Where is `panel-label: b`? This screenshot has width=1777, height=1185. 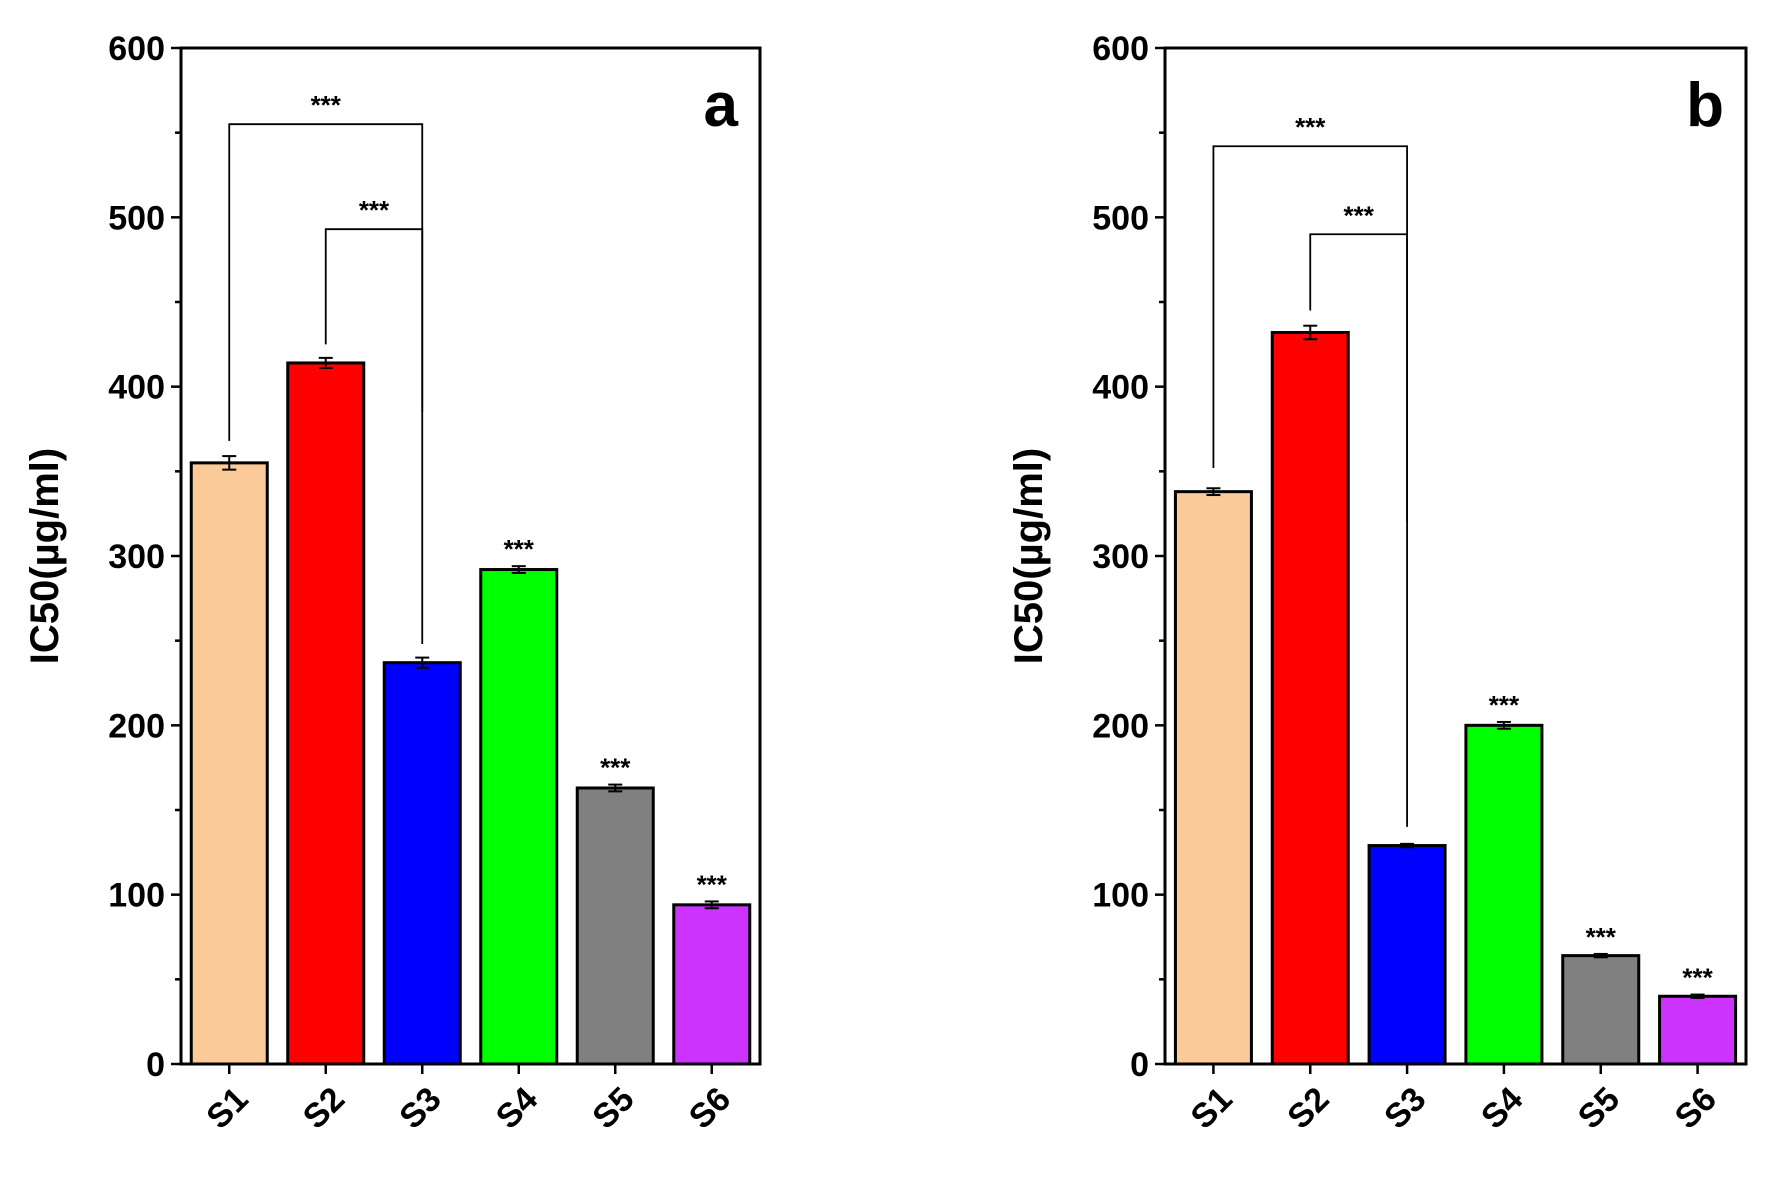
panel-label: b is located at coordinates (1705, 105).